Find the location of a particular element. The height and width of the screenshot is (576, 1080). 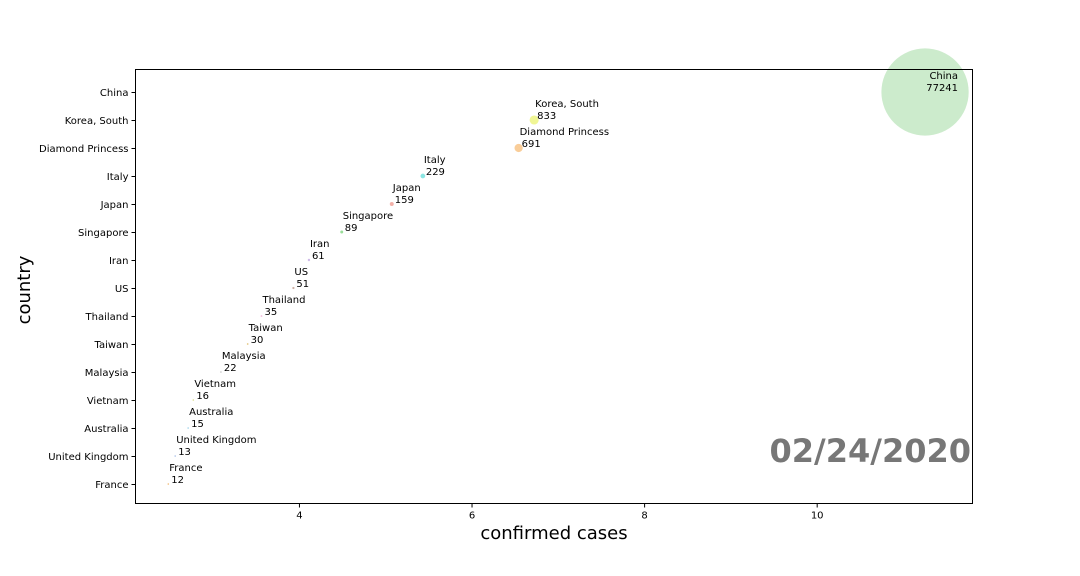

y-tick-label-malaysia: Malaysia is located at coordinates (107, 373).